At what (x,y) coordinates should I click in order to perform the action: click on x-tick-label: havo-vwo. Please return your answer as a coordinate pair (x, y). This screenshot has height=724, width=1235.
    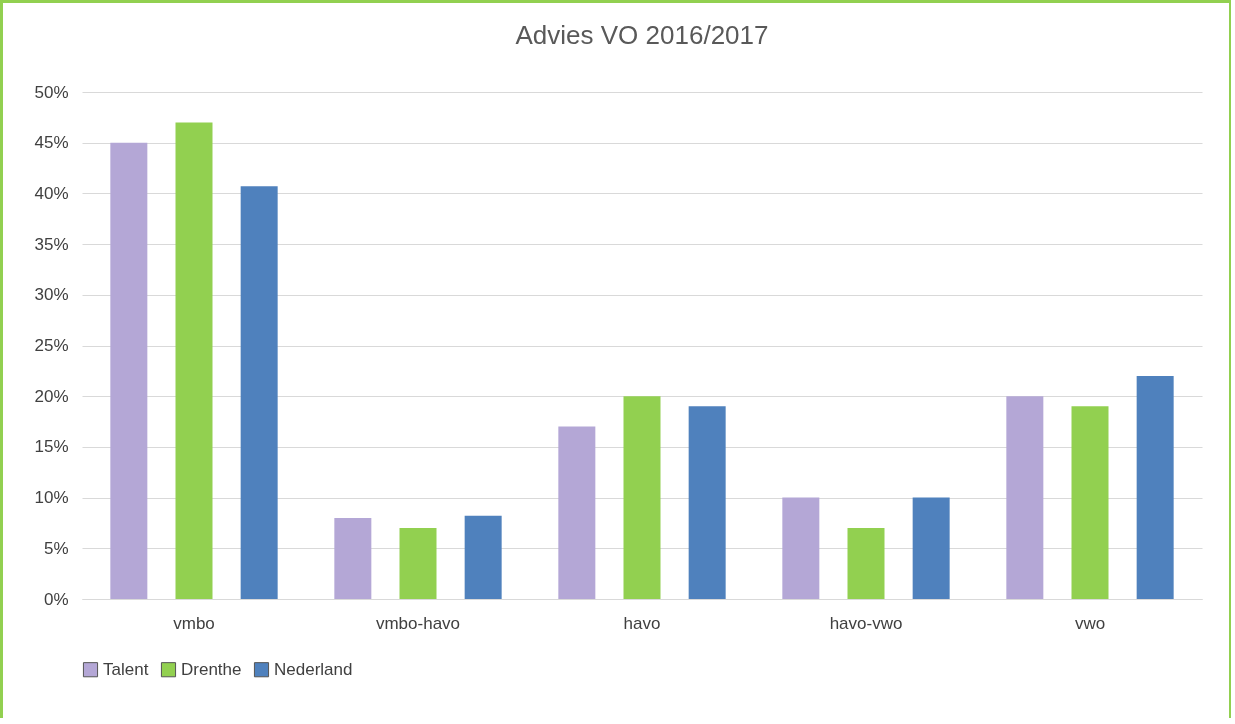
    Looking at the image, I should click on (866, 623).